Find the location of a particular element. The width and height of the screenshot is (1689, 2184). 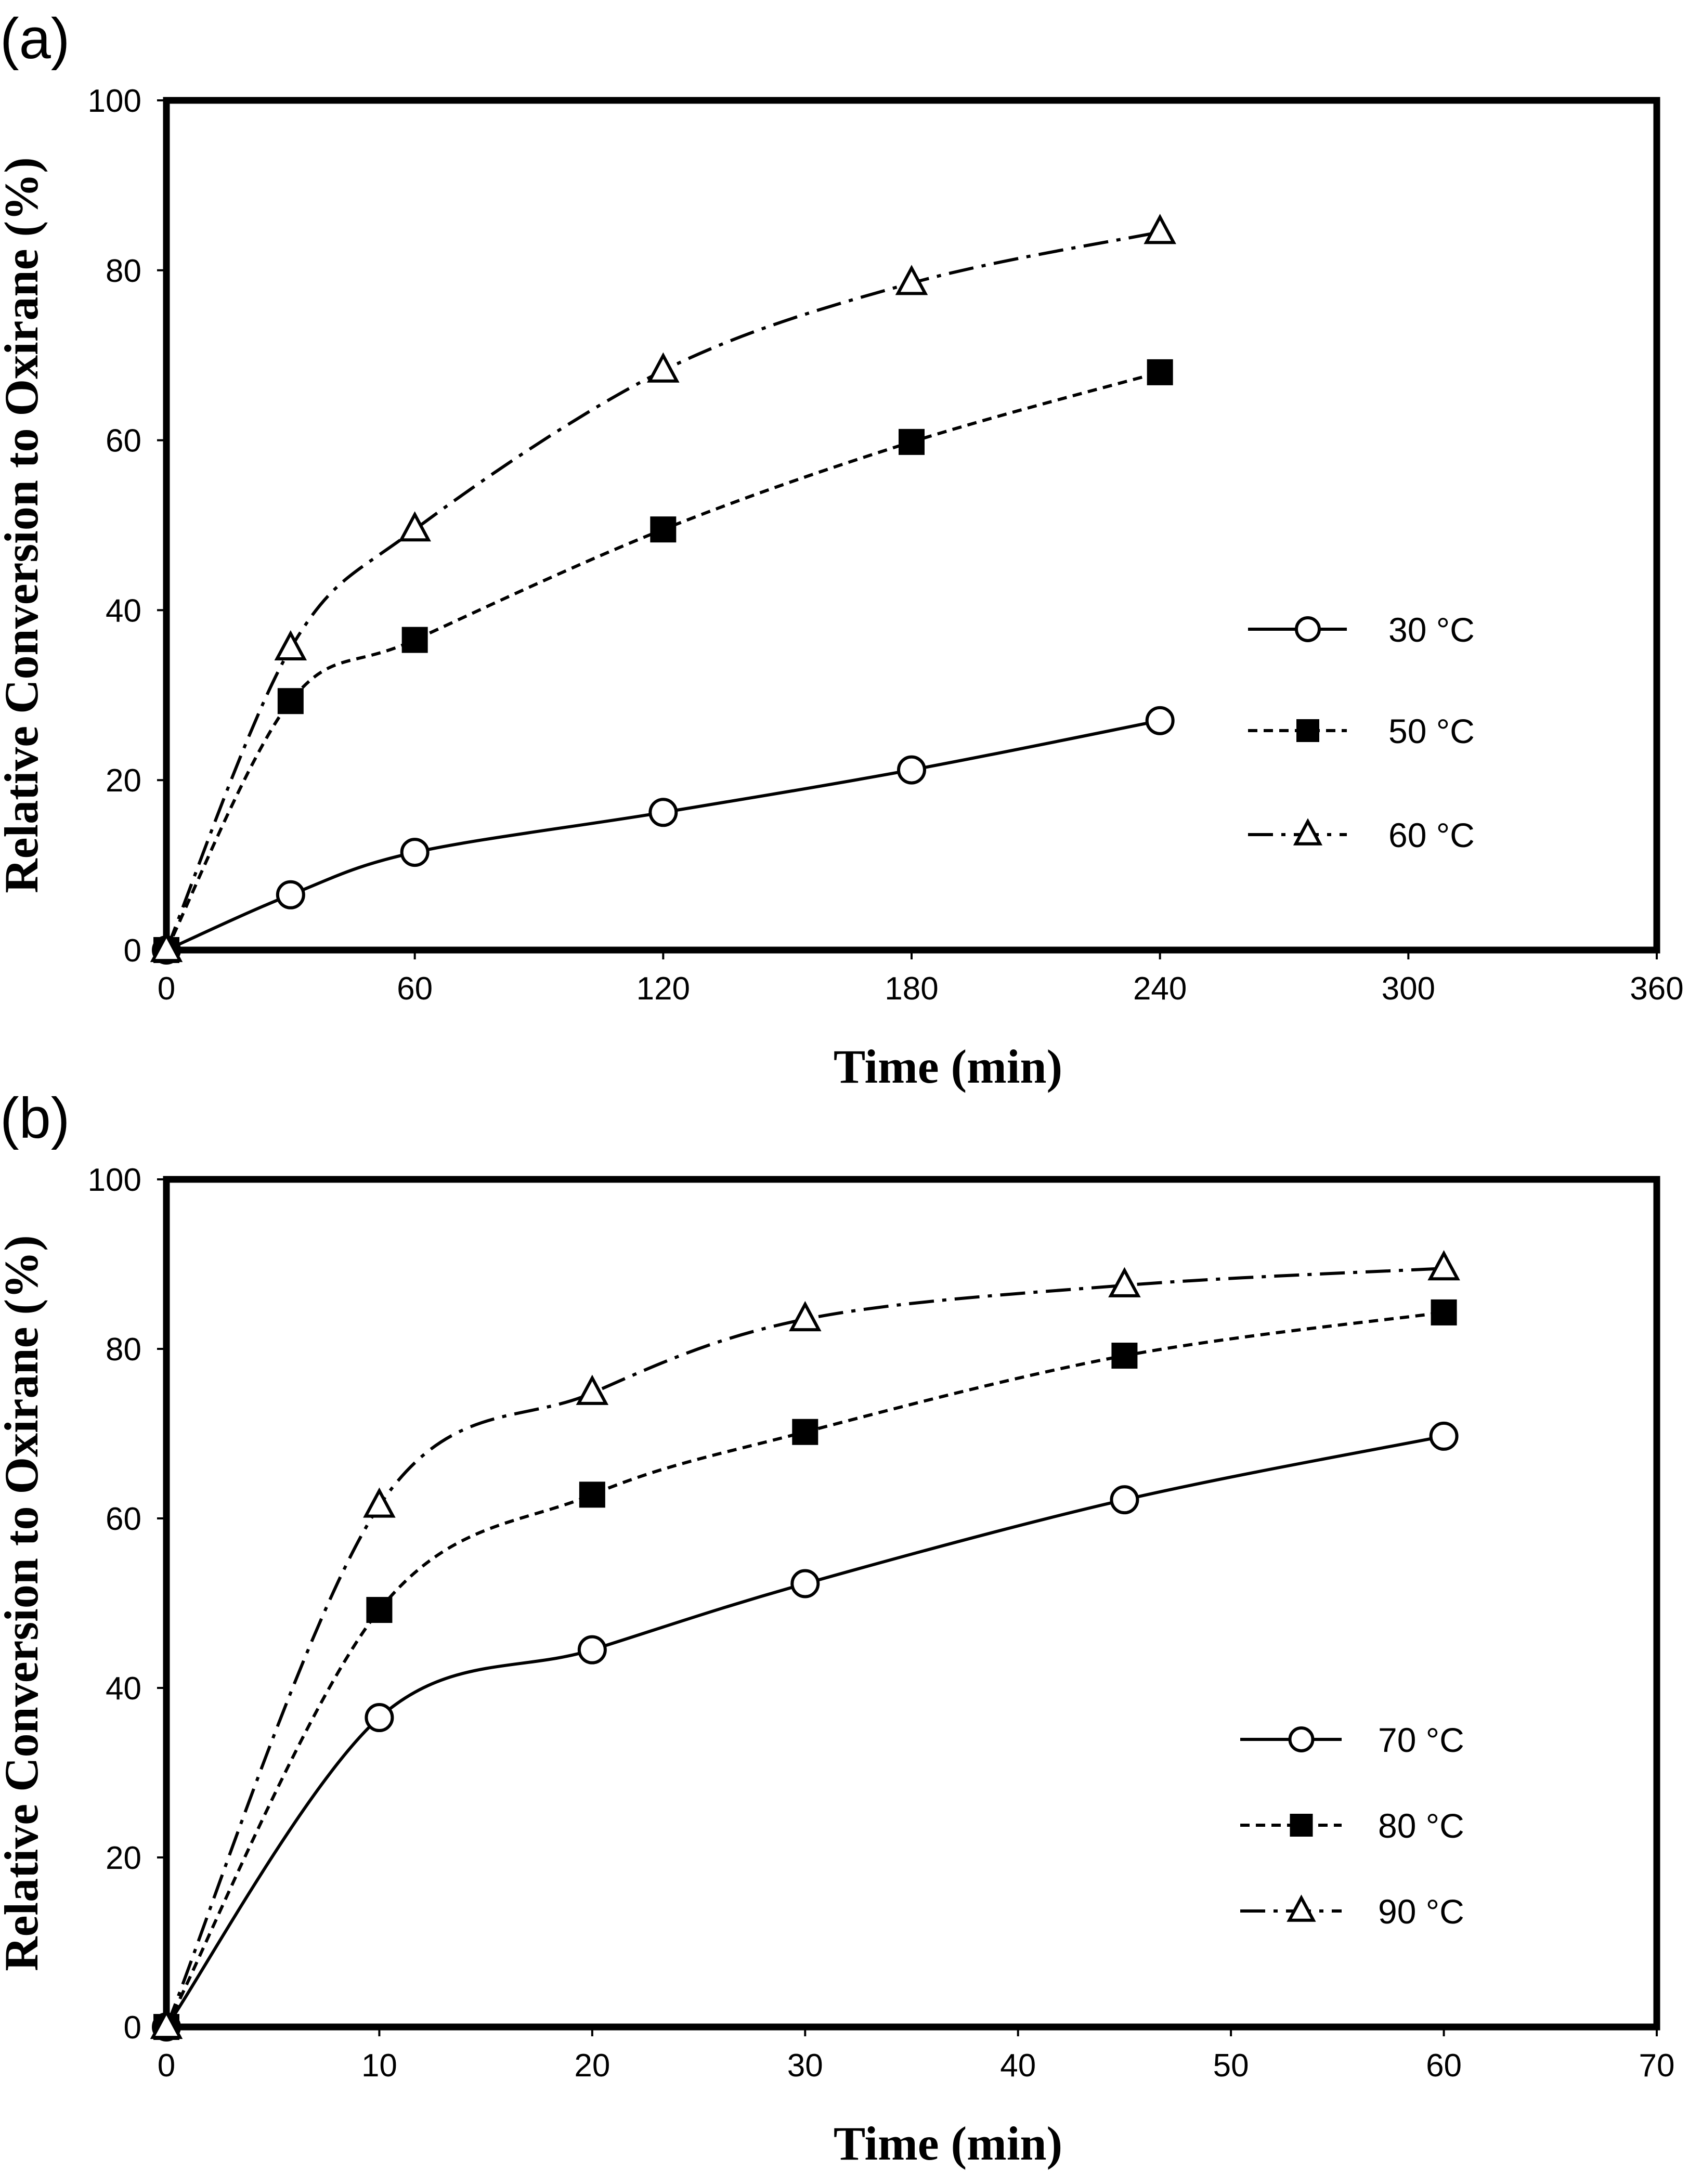

x-tick-label: 20 is located at coordinates (592, 2066).